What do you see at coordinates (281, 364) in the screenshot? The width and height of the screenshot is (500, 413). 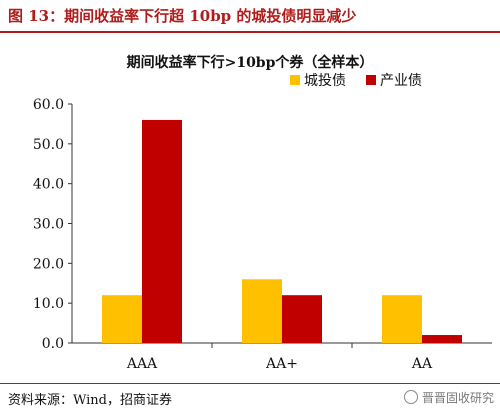 I see `x-tick-label: AA+` at bounding box center [281, 364].